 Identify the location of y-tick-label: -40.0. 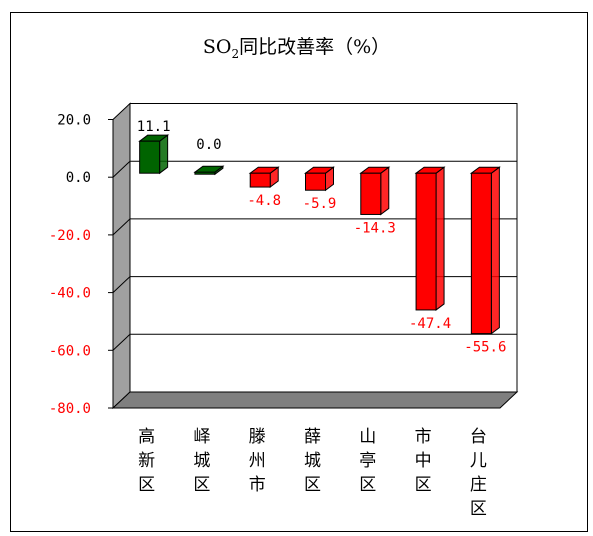
(70, 294).